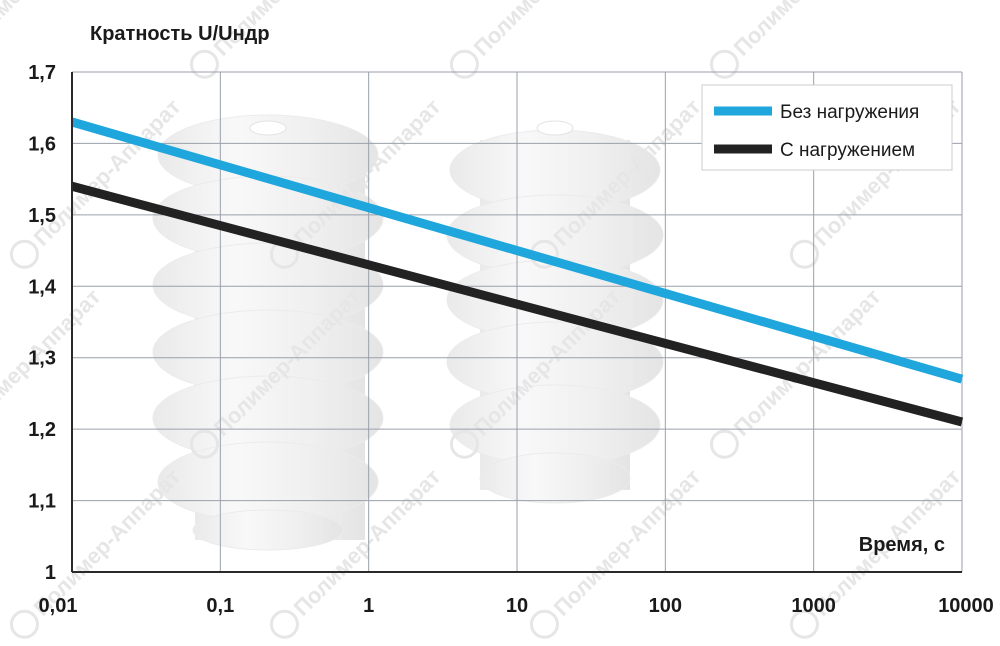 The height and width of the screenshot is (646, 1000). What do you see at coordinates (42, 73) in the screenshot?
I see `y-tick-label: 1,7` at bounding box center [42, 73].